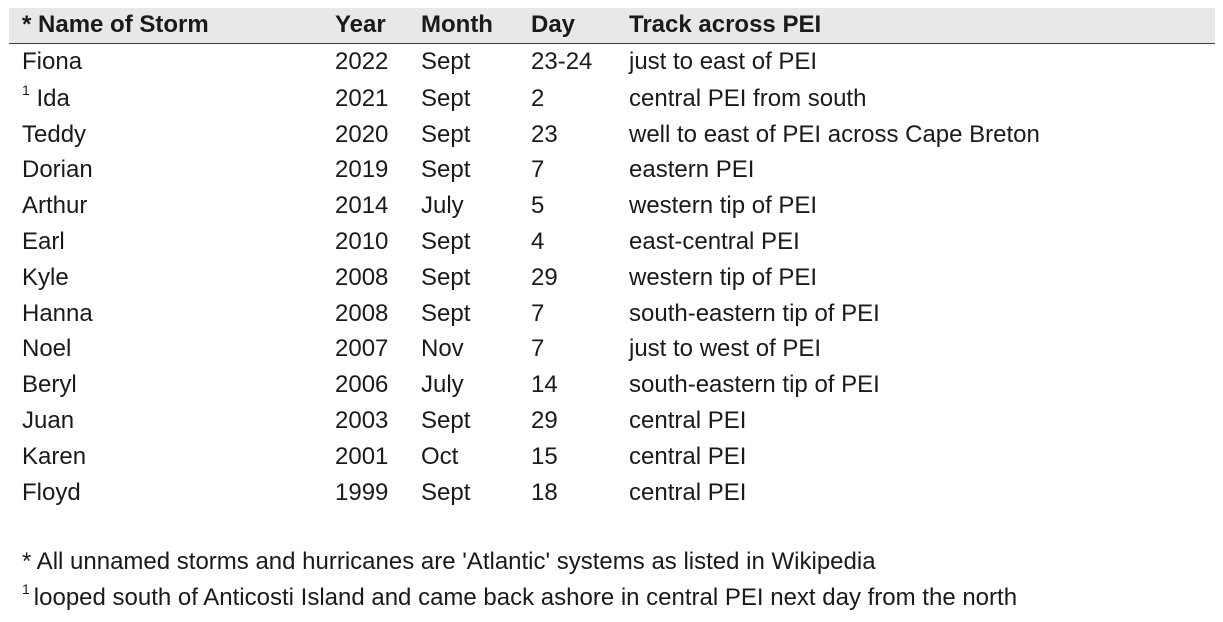  Describe the element at coordinates (43, 242) in the screenshot. I see `cell-name-text: Earl` at that location.